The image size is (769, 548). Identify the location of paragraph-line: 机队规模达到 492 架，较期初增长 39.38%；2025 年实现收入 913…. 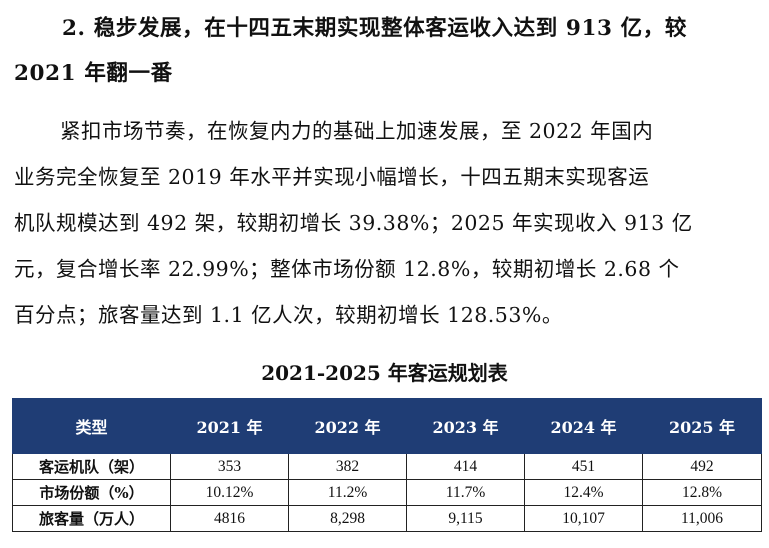
(353, 223).